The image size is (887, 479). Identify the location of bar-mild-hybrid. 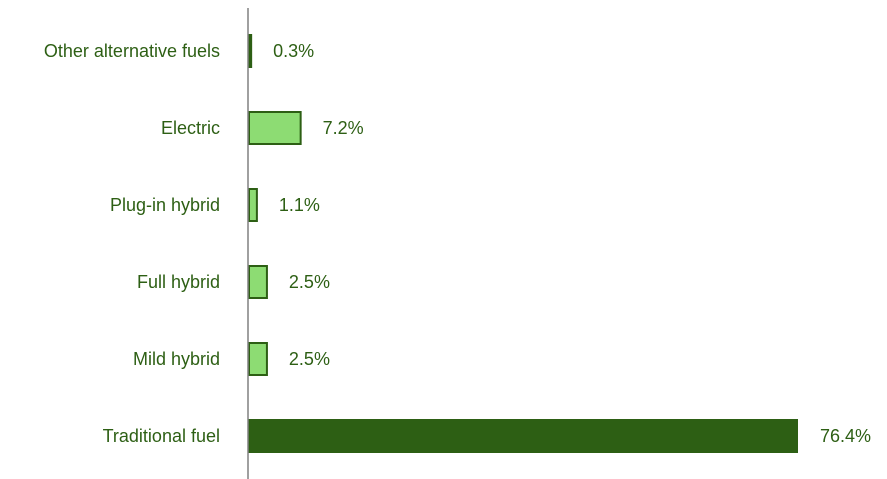
(258, 359).